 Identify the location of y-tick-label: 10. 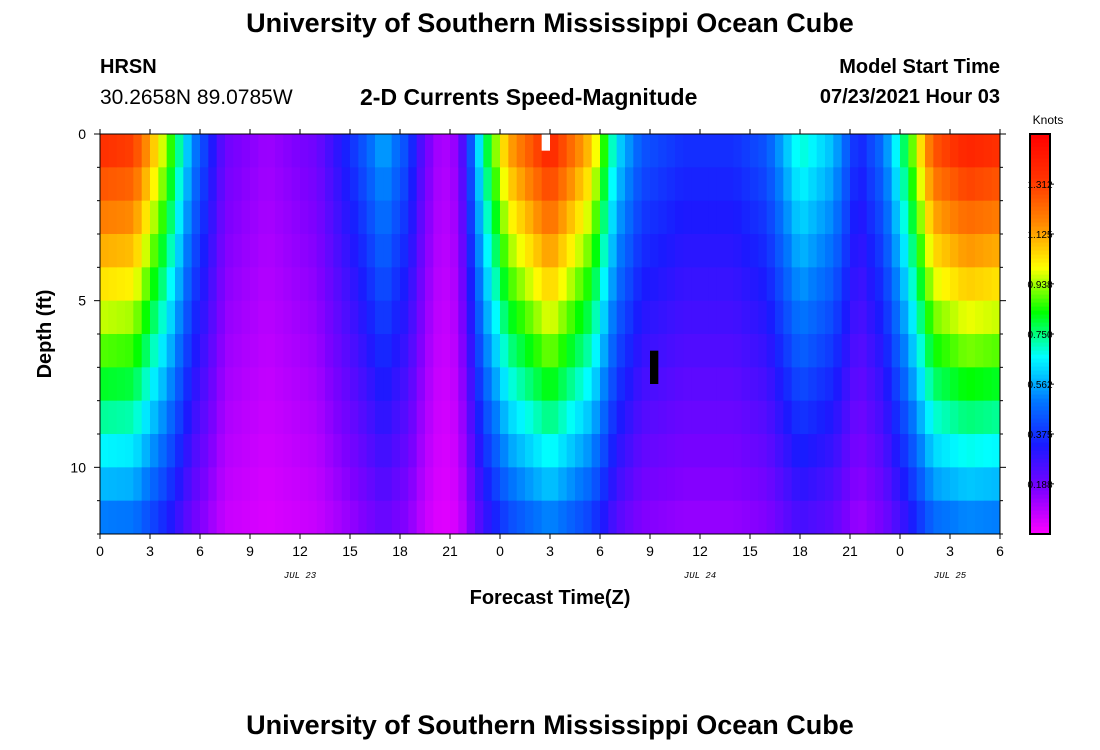
(78, 467).